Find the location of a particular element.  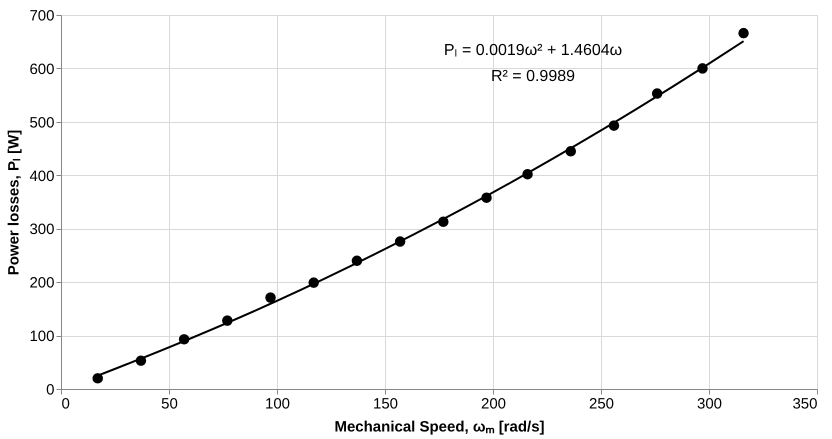

y-tick-label: 400 is located at coordinates (41, 176).